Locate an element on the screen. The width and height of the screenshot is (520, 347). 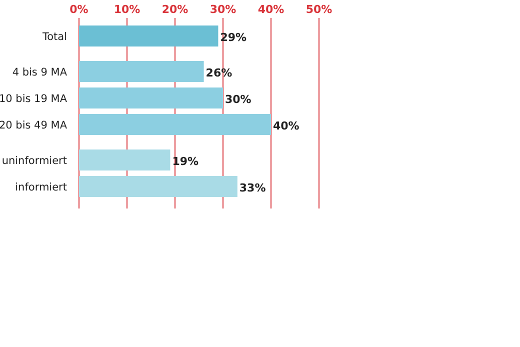
y-tick-label: 10 bis 19 MA is located at coordinates (34, 99).